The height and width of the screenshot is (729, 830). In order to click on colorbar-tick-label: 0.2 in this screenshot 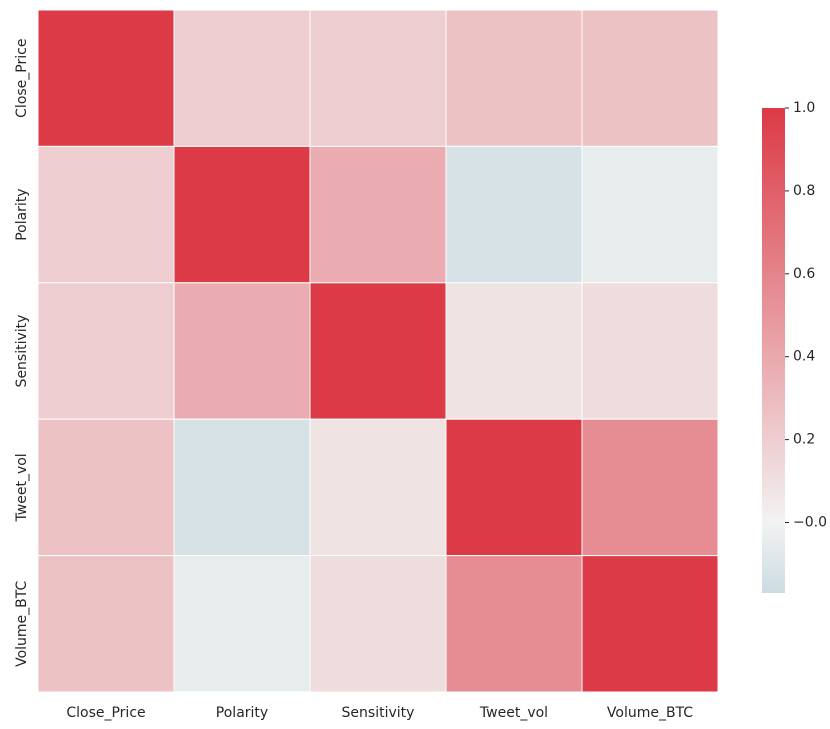, I will do `click(804, 440)`.